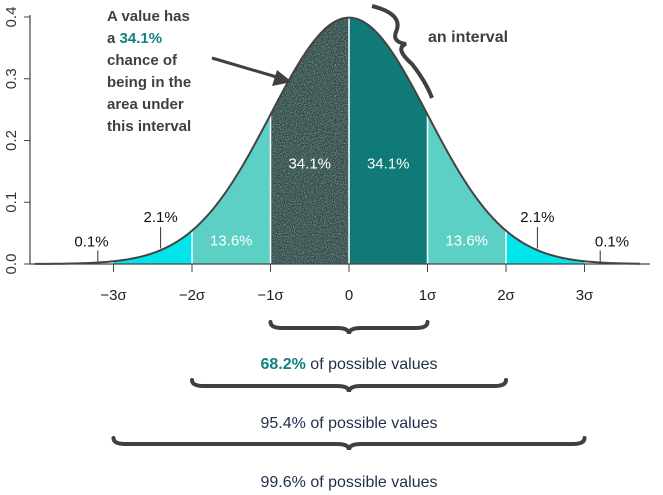  I want to click on y-axis-ticks: 0.0 0.1 0.2 0.3 0.4, so click(16, 141).